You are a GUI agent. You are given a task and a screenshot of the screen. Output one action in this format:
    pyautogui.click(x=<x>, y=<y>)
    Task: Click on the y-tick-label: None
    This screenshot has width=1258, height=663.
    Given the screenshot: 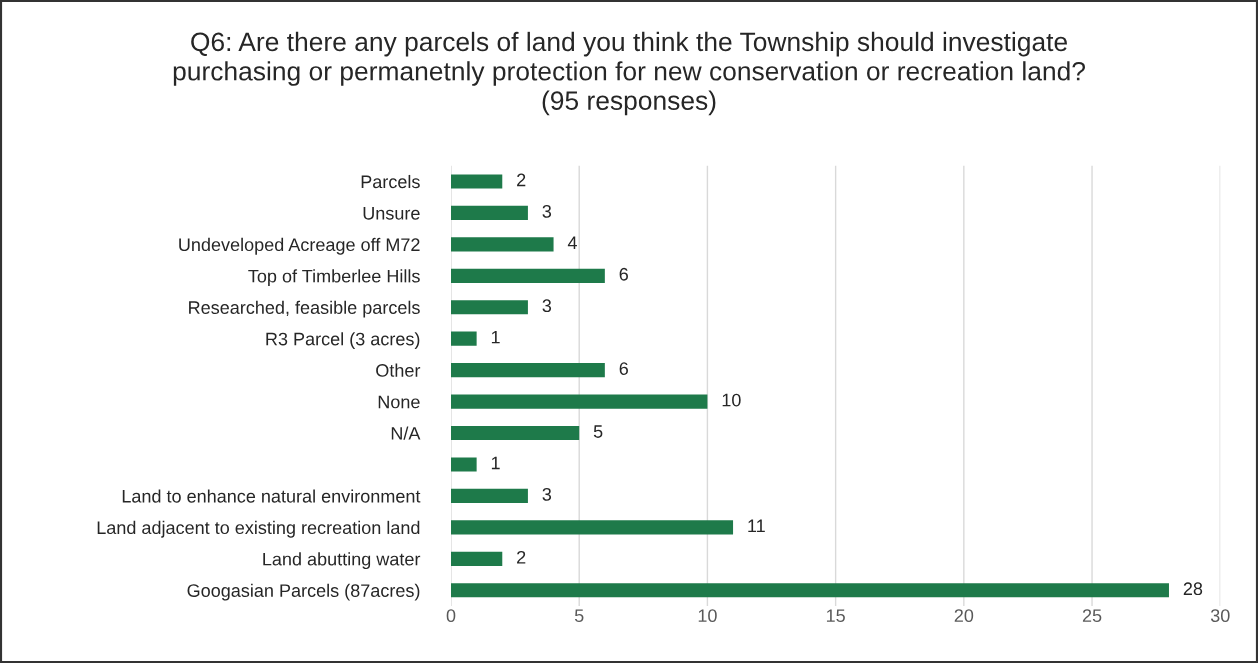 What is the action you would take?
    pyautogui.click(x=399, y=402)
    